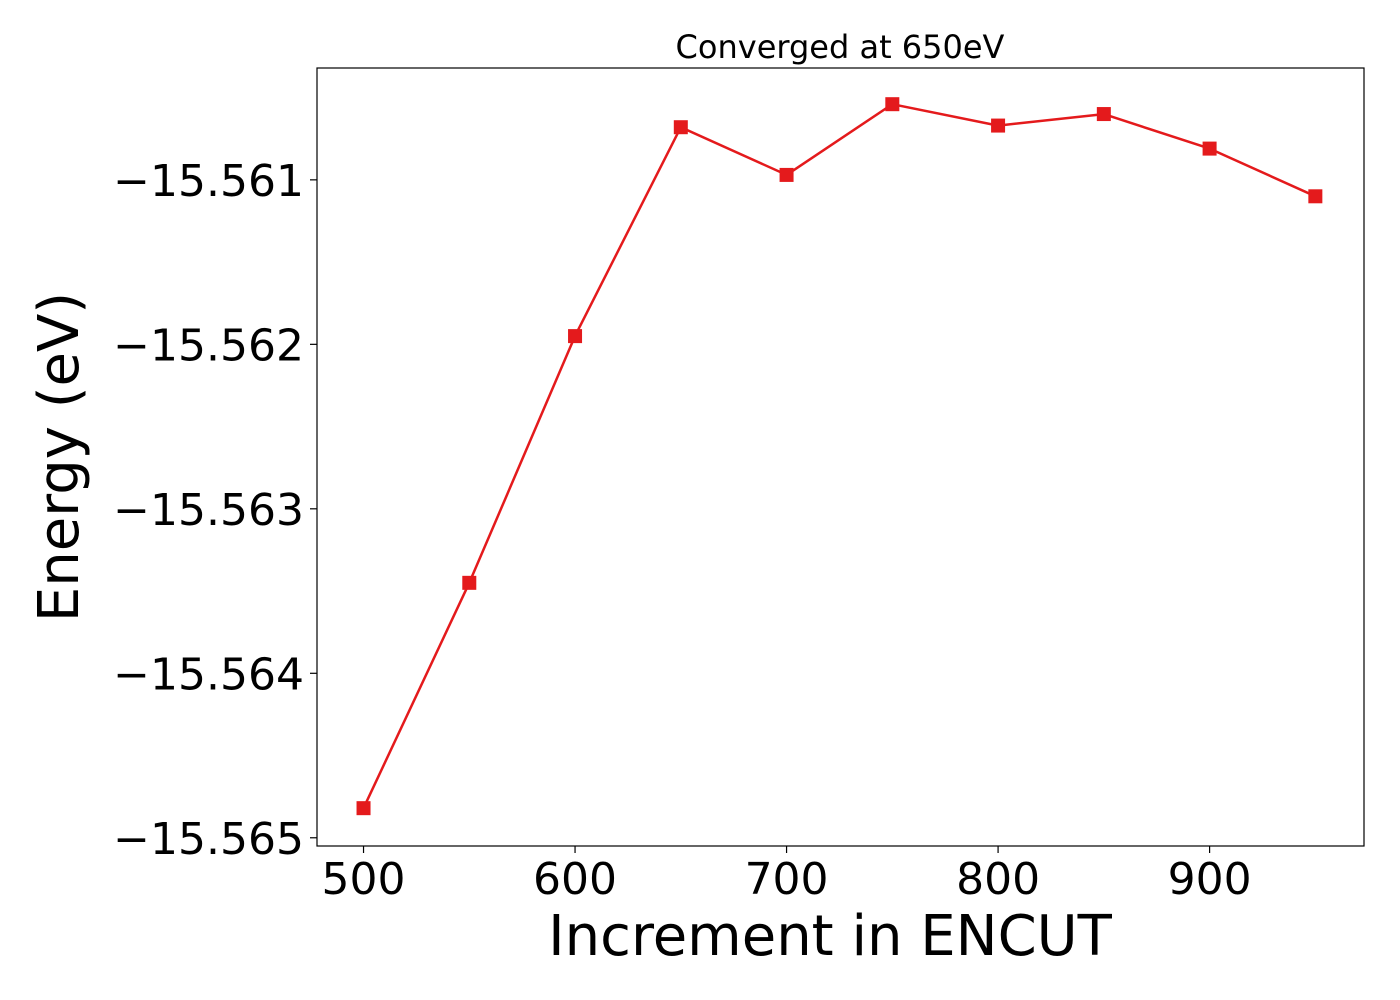 Image resolution: width=1400 pixels, height=1000 pixels. What do you see at coordinates (840, 47) in the screenshot?
I see `chart-title: Converged at 650eV` at bounding box center [840, 47].